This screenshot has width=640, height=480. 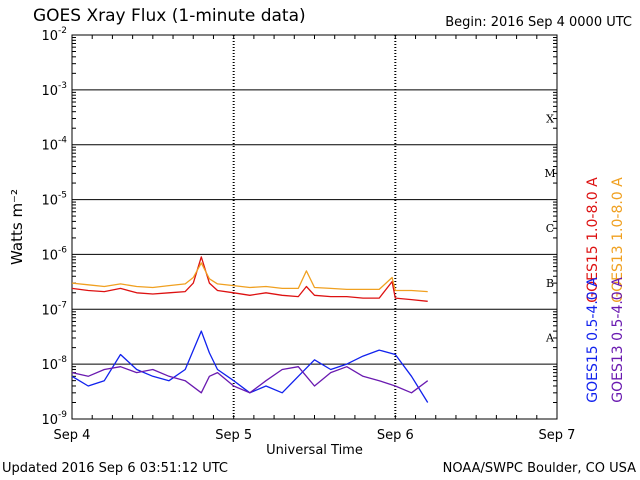 I want to click on legend-entry-3: GOES13 0.5-4.0 A, so click(x=618, y=340).